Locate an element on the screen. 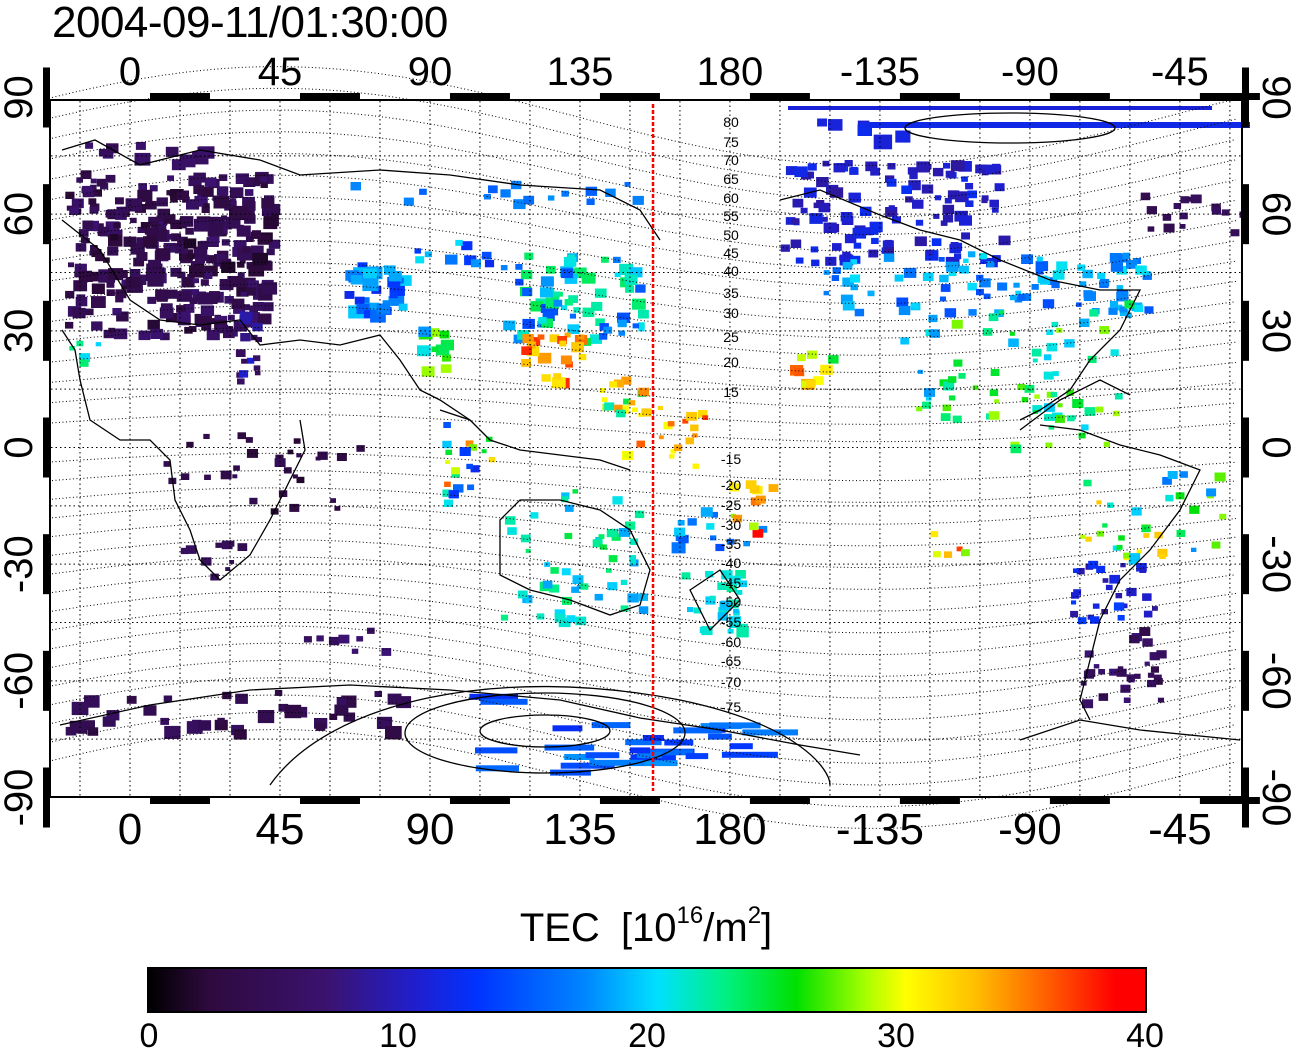 This screenshot has width=1292, height=1057. left-lat-label: 60 is located at coordinates (20, 214).